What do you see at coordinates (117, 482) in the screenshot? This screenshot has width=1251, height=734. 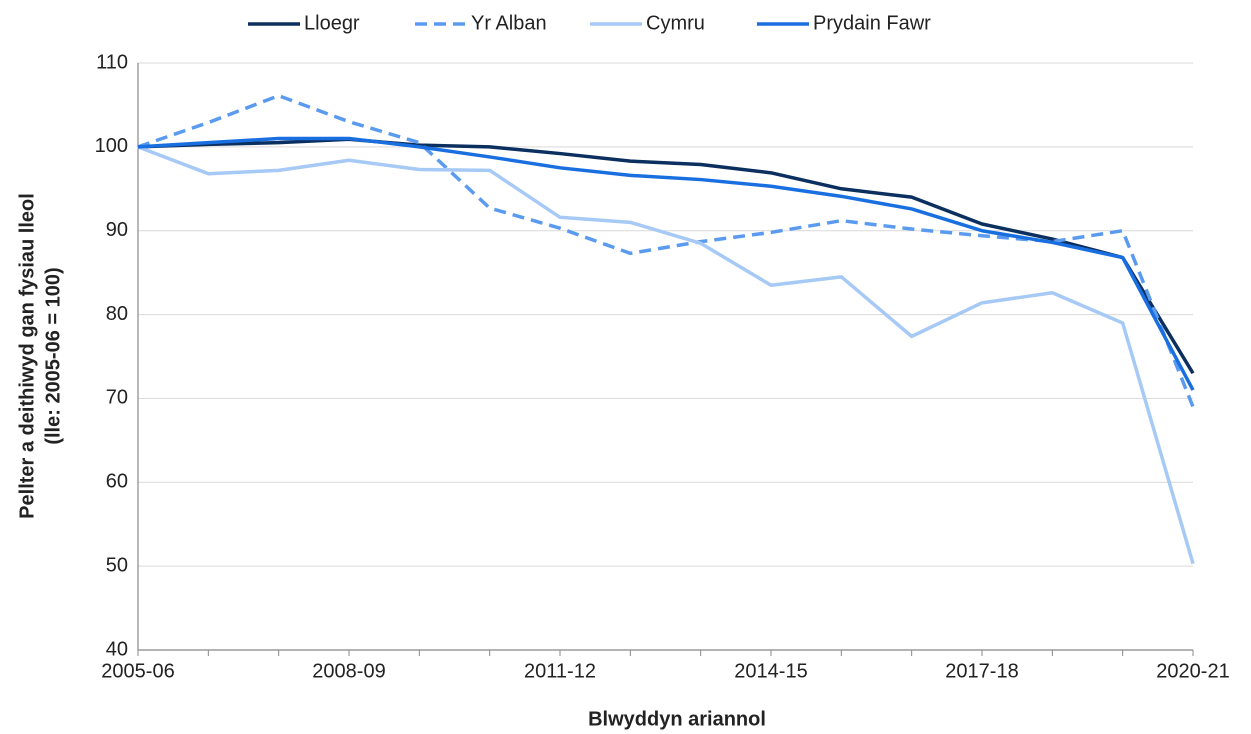 I see `y-tick-label: 60` at bounding box center [117, 482].